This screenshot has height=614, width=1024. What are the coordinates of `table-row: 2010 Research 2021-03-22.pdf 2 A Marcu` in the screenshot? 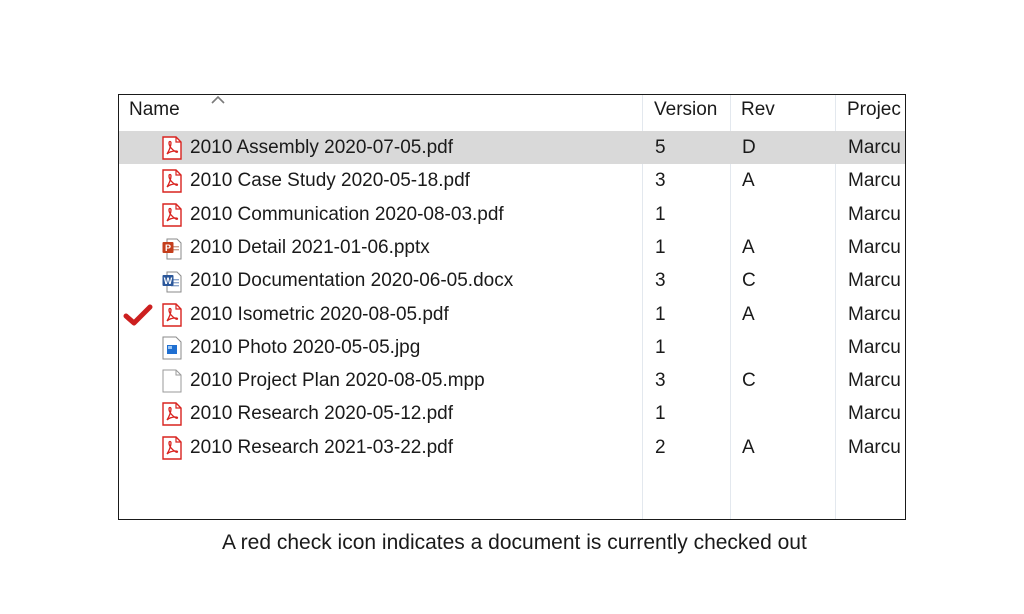 It's located at (512, 447).